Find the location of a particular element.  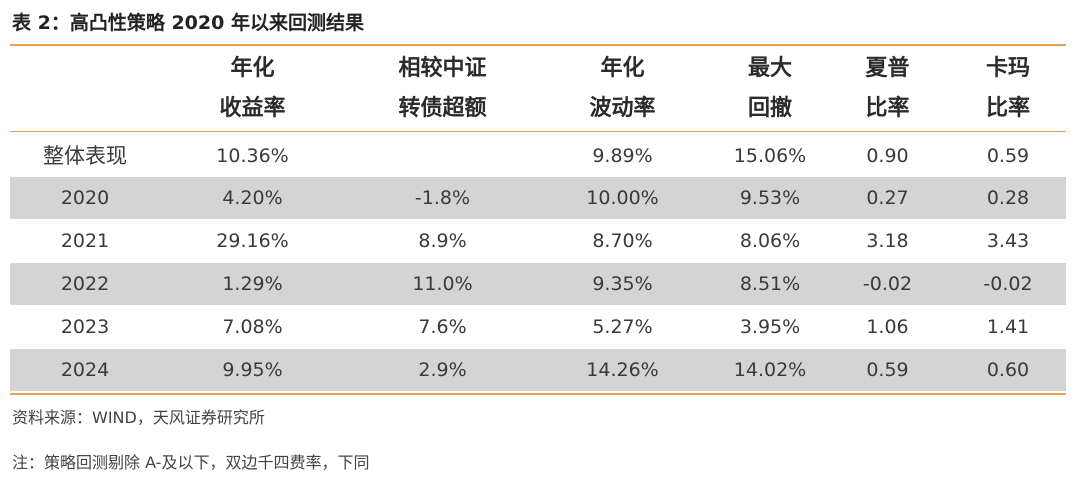

row-label: 2023 is located at coordinates (85, 327).